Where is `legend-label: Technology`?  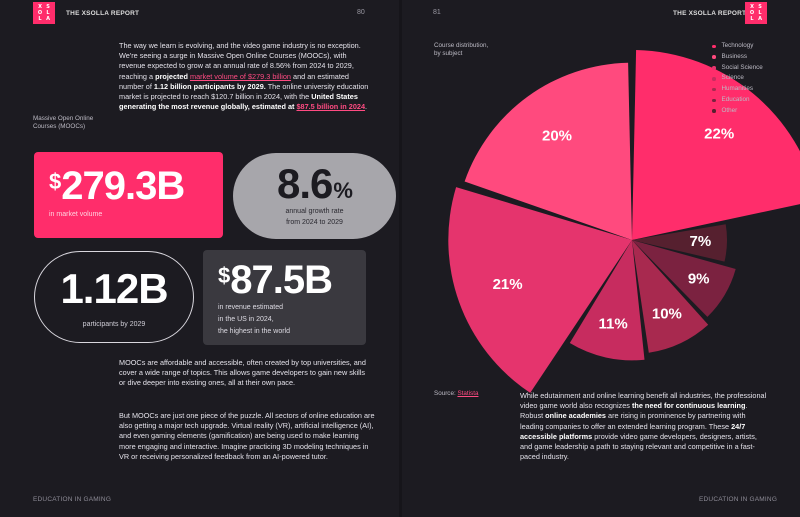
legend-label: Technology is located at coordinates (737, 45).